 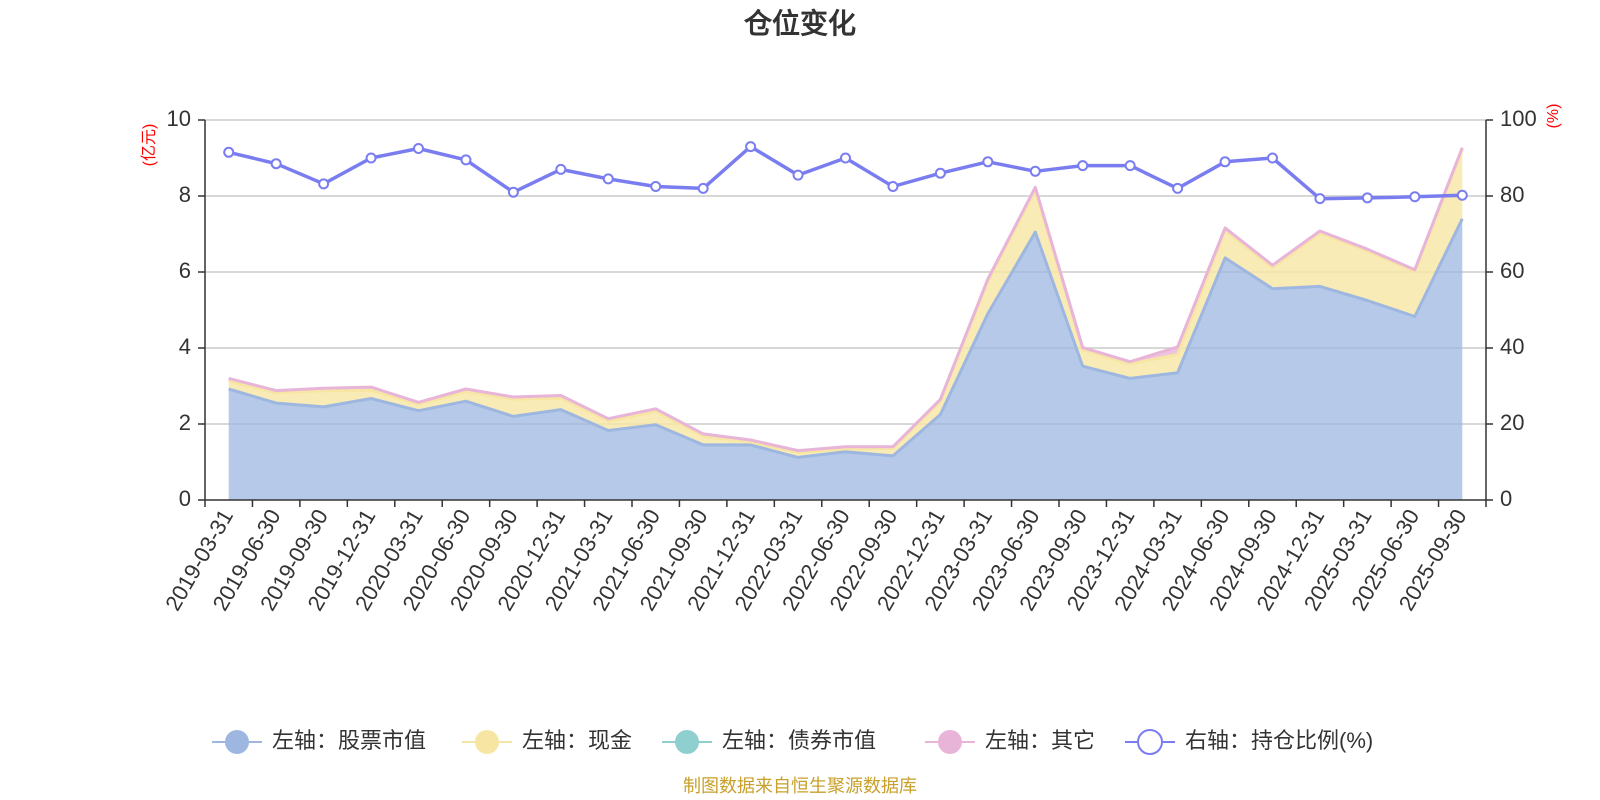 I want to click on left-axis-tick-label: 4, so click(x=185, y=346).